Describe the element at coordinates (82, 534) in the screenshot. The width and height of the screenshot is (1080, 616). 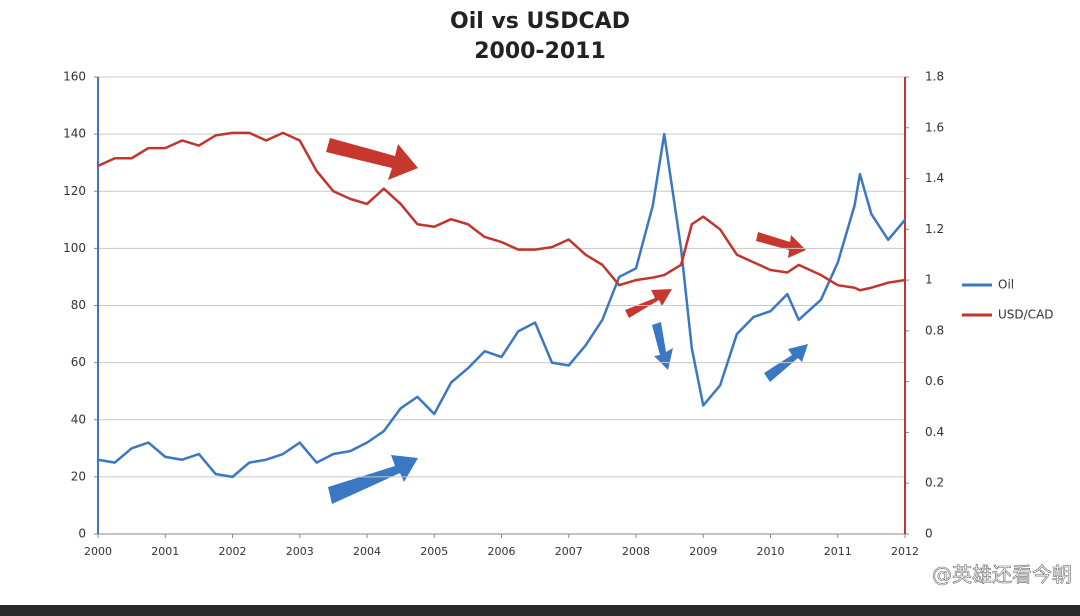
I see `y-tick-label: 0` at that location.